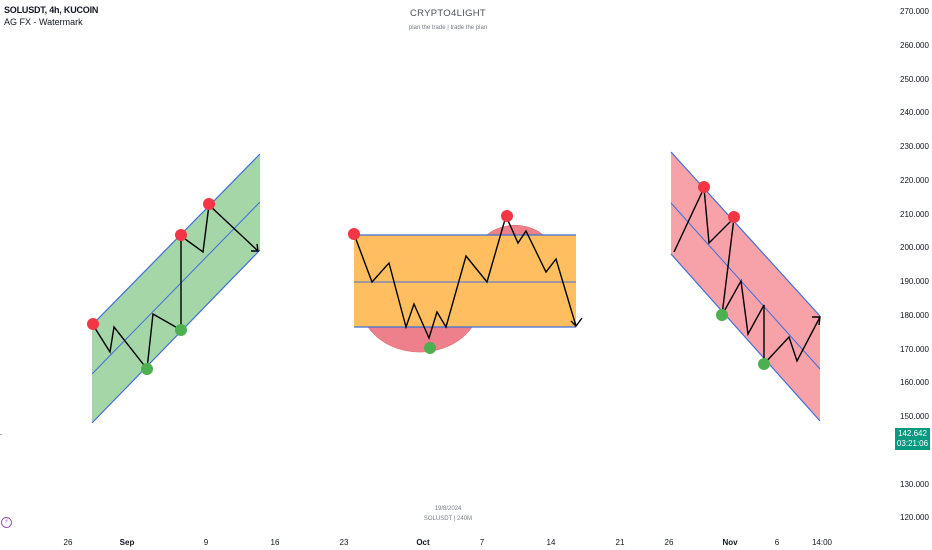 The width and height of the screenshot is (932, 550). What do you see at coordinates (914, 484) in the screenshot?
I see `price-axis-label: 130.000` at bounding box center [914, 484].